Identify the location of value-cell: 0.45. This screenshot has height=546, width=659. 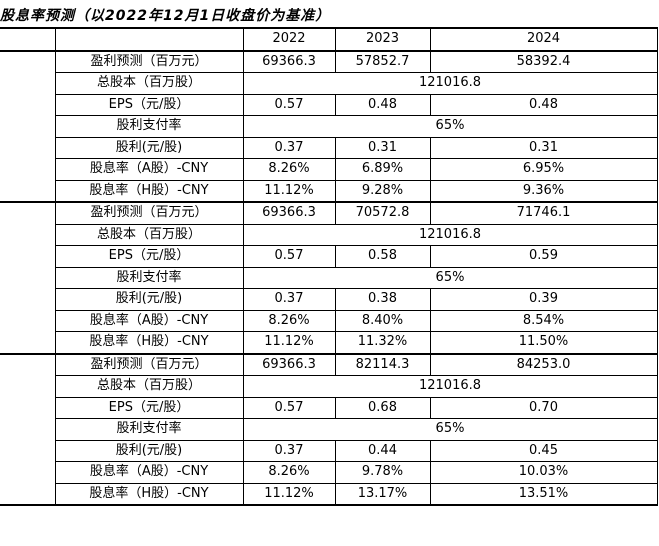
(543, 450).